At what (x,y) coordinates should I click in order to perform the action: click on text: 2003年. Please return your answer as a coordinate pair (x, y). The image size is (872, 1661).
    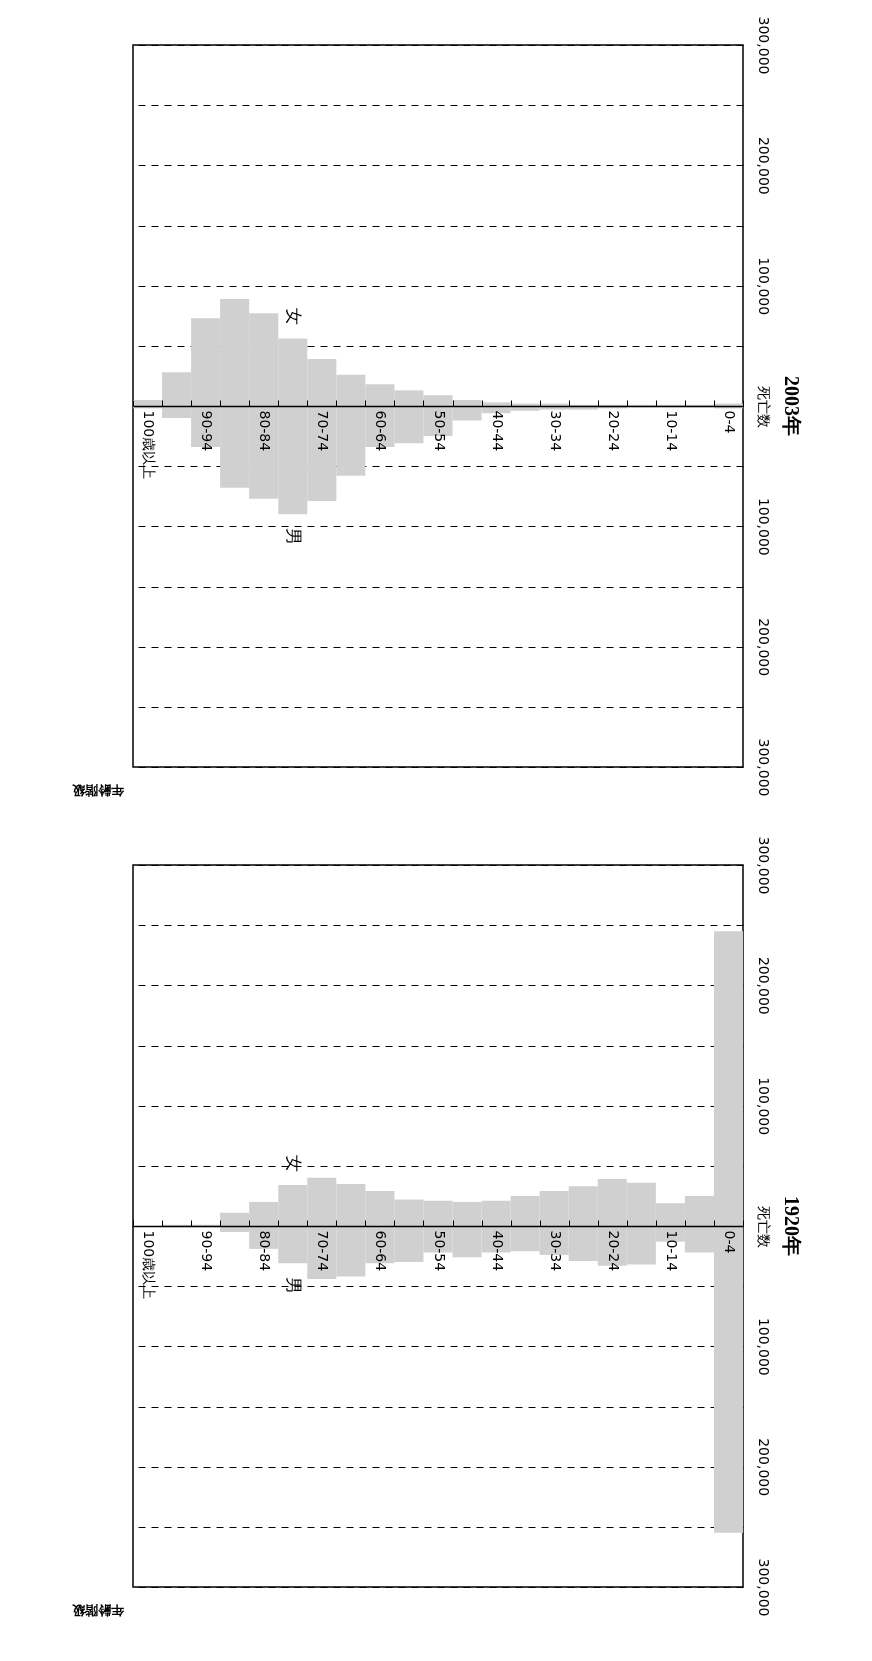
    Looking at the image, I should click on (792, 406).